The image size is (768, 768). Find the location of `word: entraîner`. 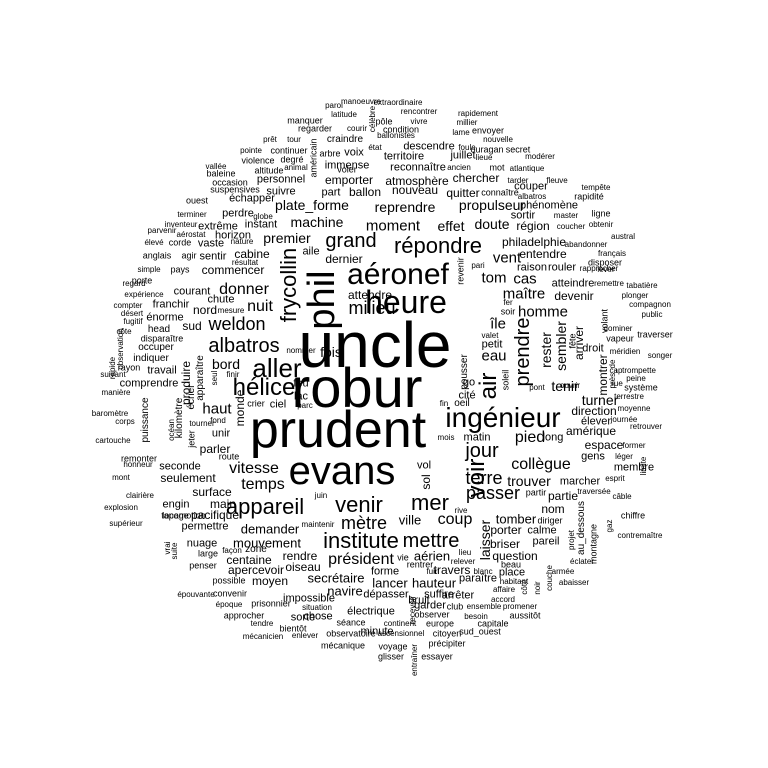

word: entraîner is located at coordinates (414, 660).